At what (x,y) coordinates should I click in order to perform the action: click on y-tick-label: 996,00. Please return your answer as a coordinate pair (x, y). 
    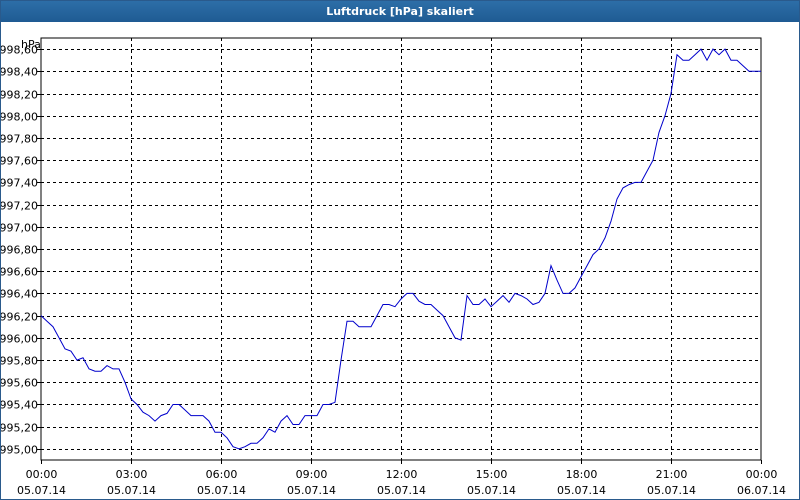
    Looking at the image, I should click on (19, 339).